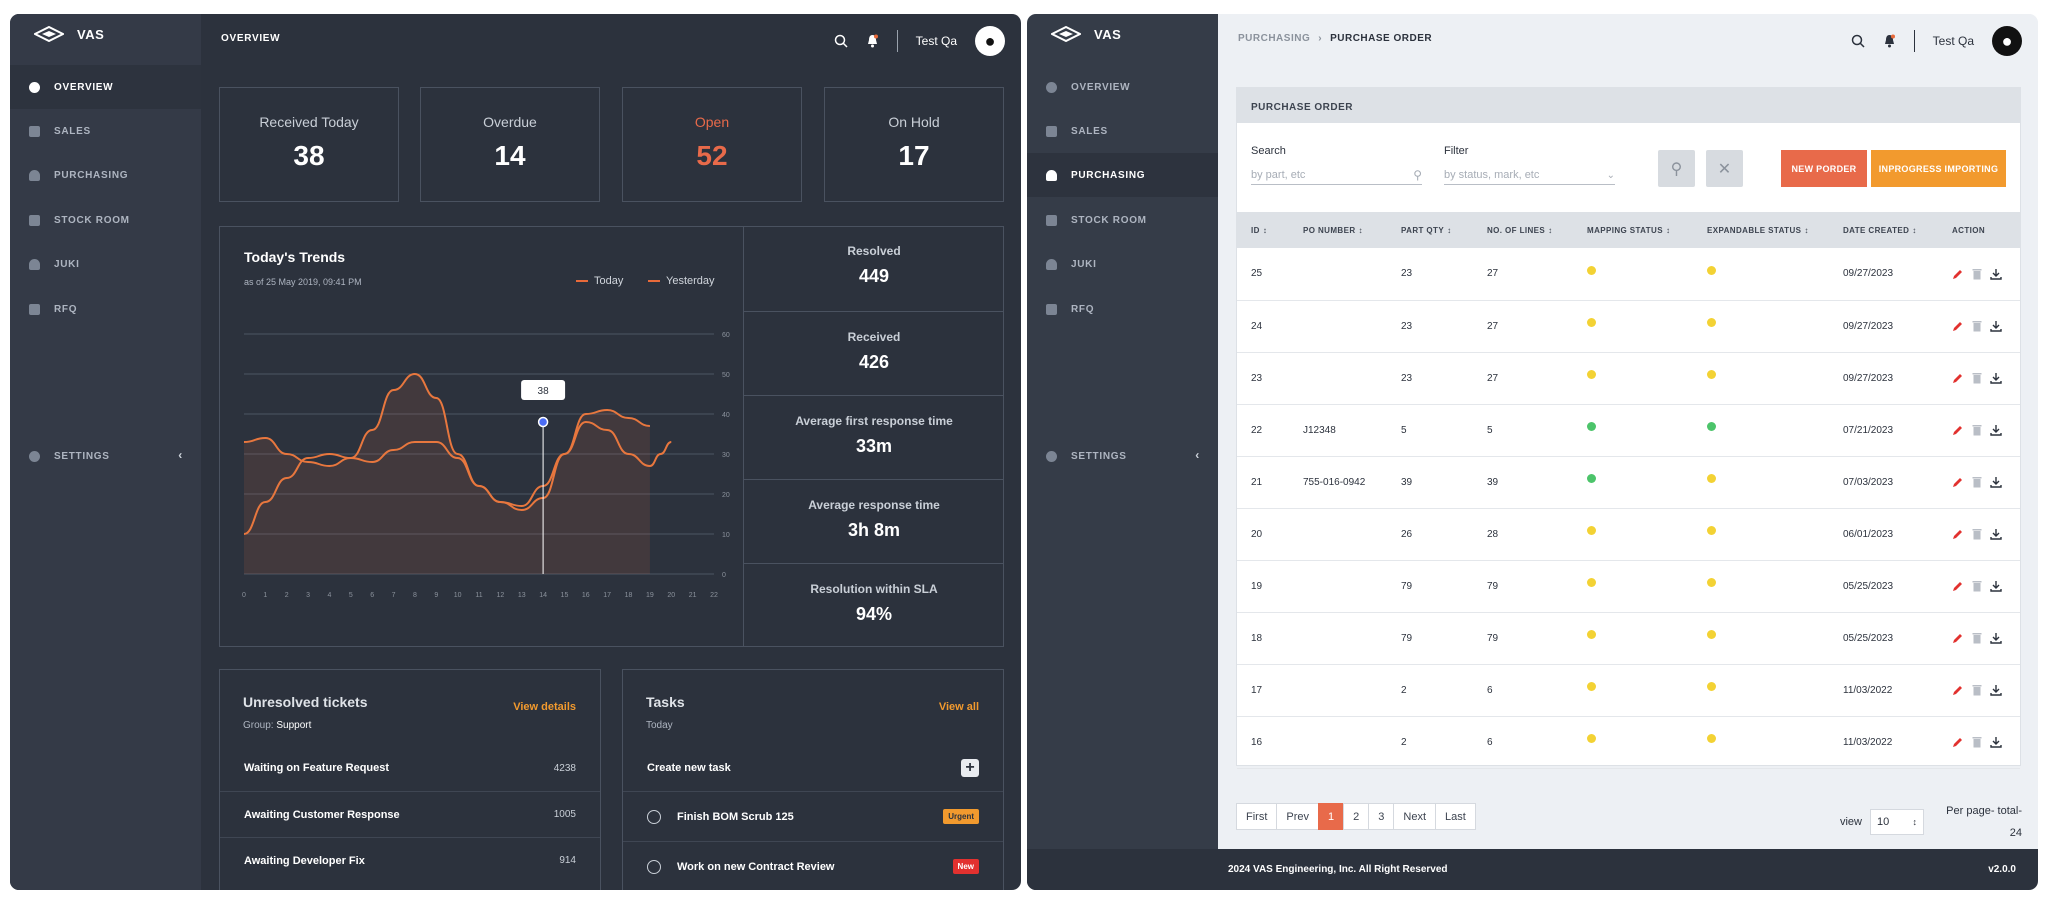 This screenshot has height=911, width=2048. I want to click on table-row: 24 23 27 09/27/2023, so click(1628, 326).